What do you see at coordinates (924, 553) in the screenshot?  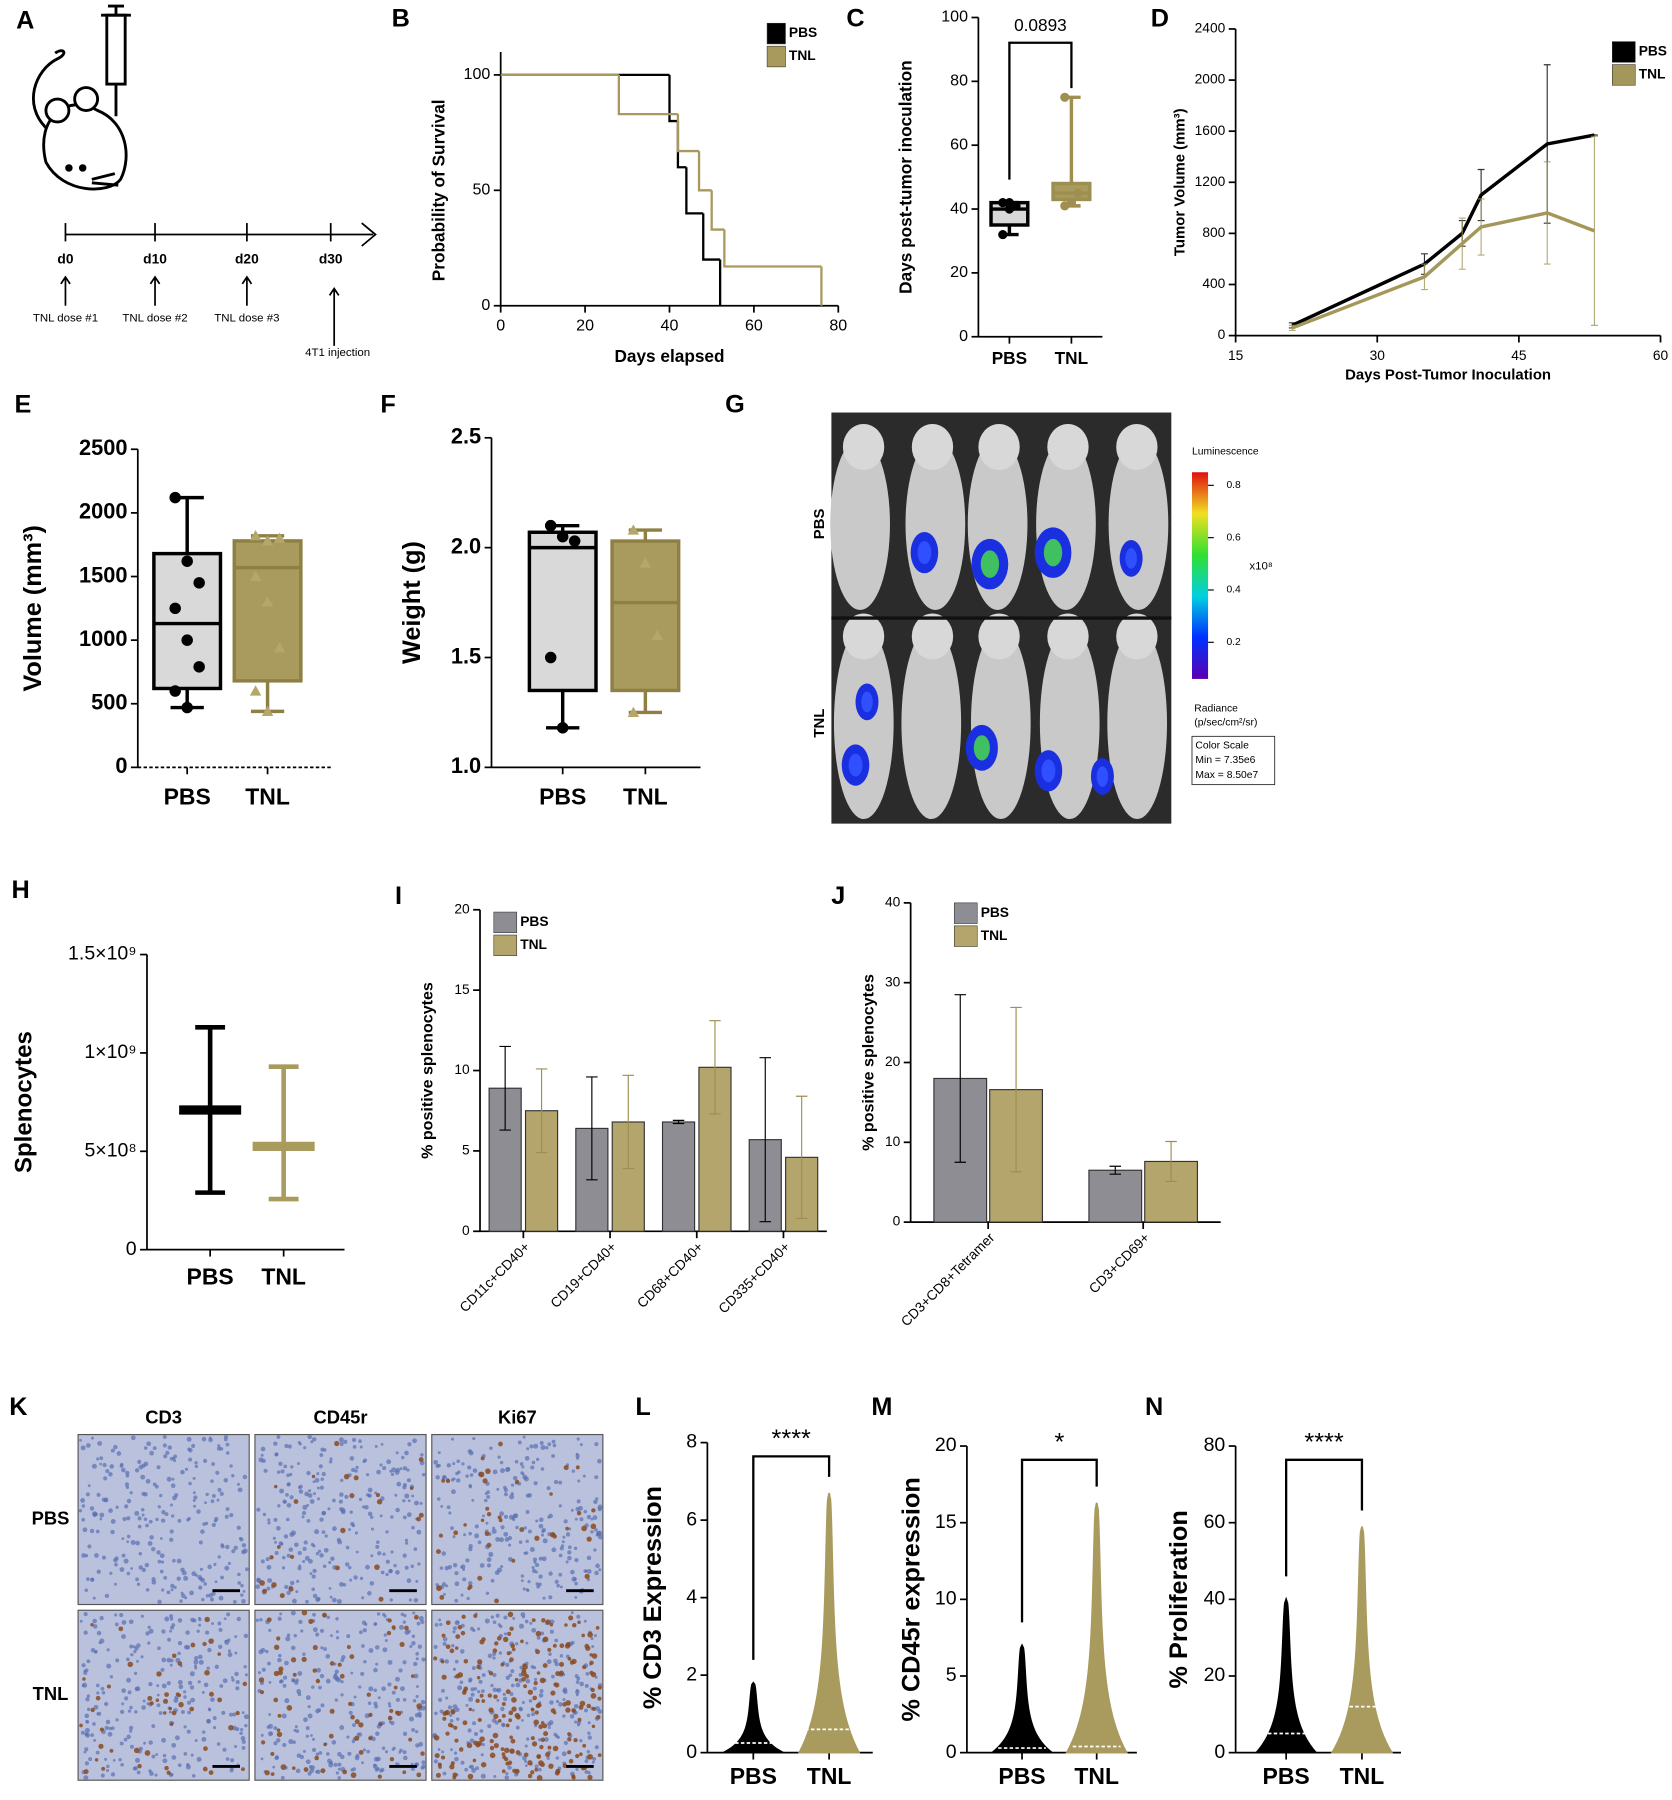 I see `signal-inner` at bounding box center [924, 553].